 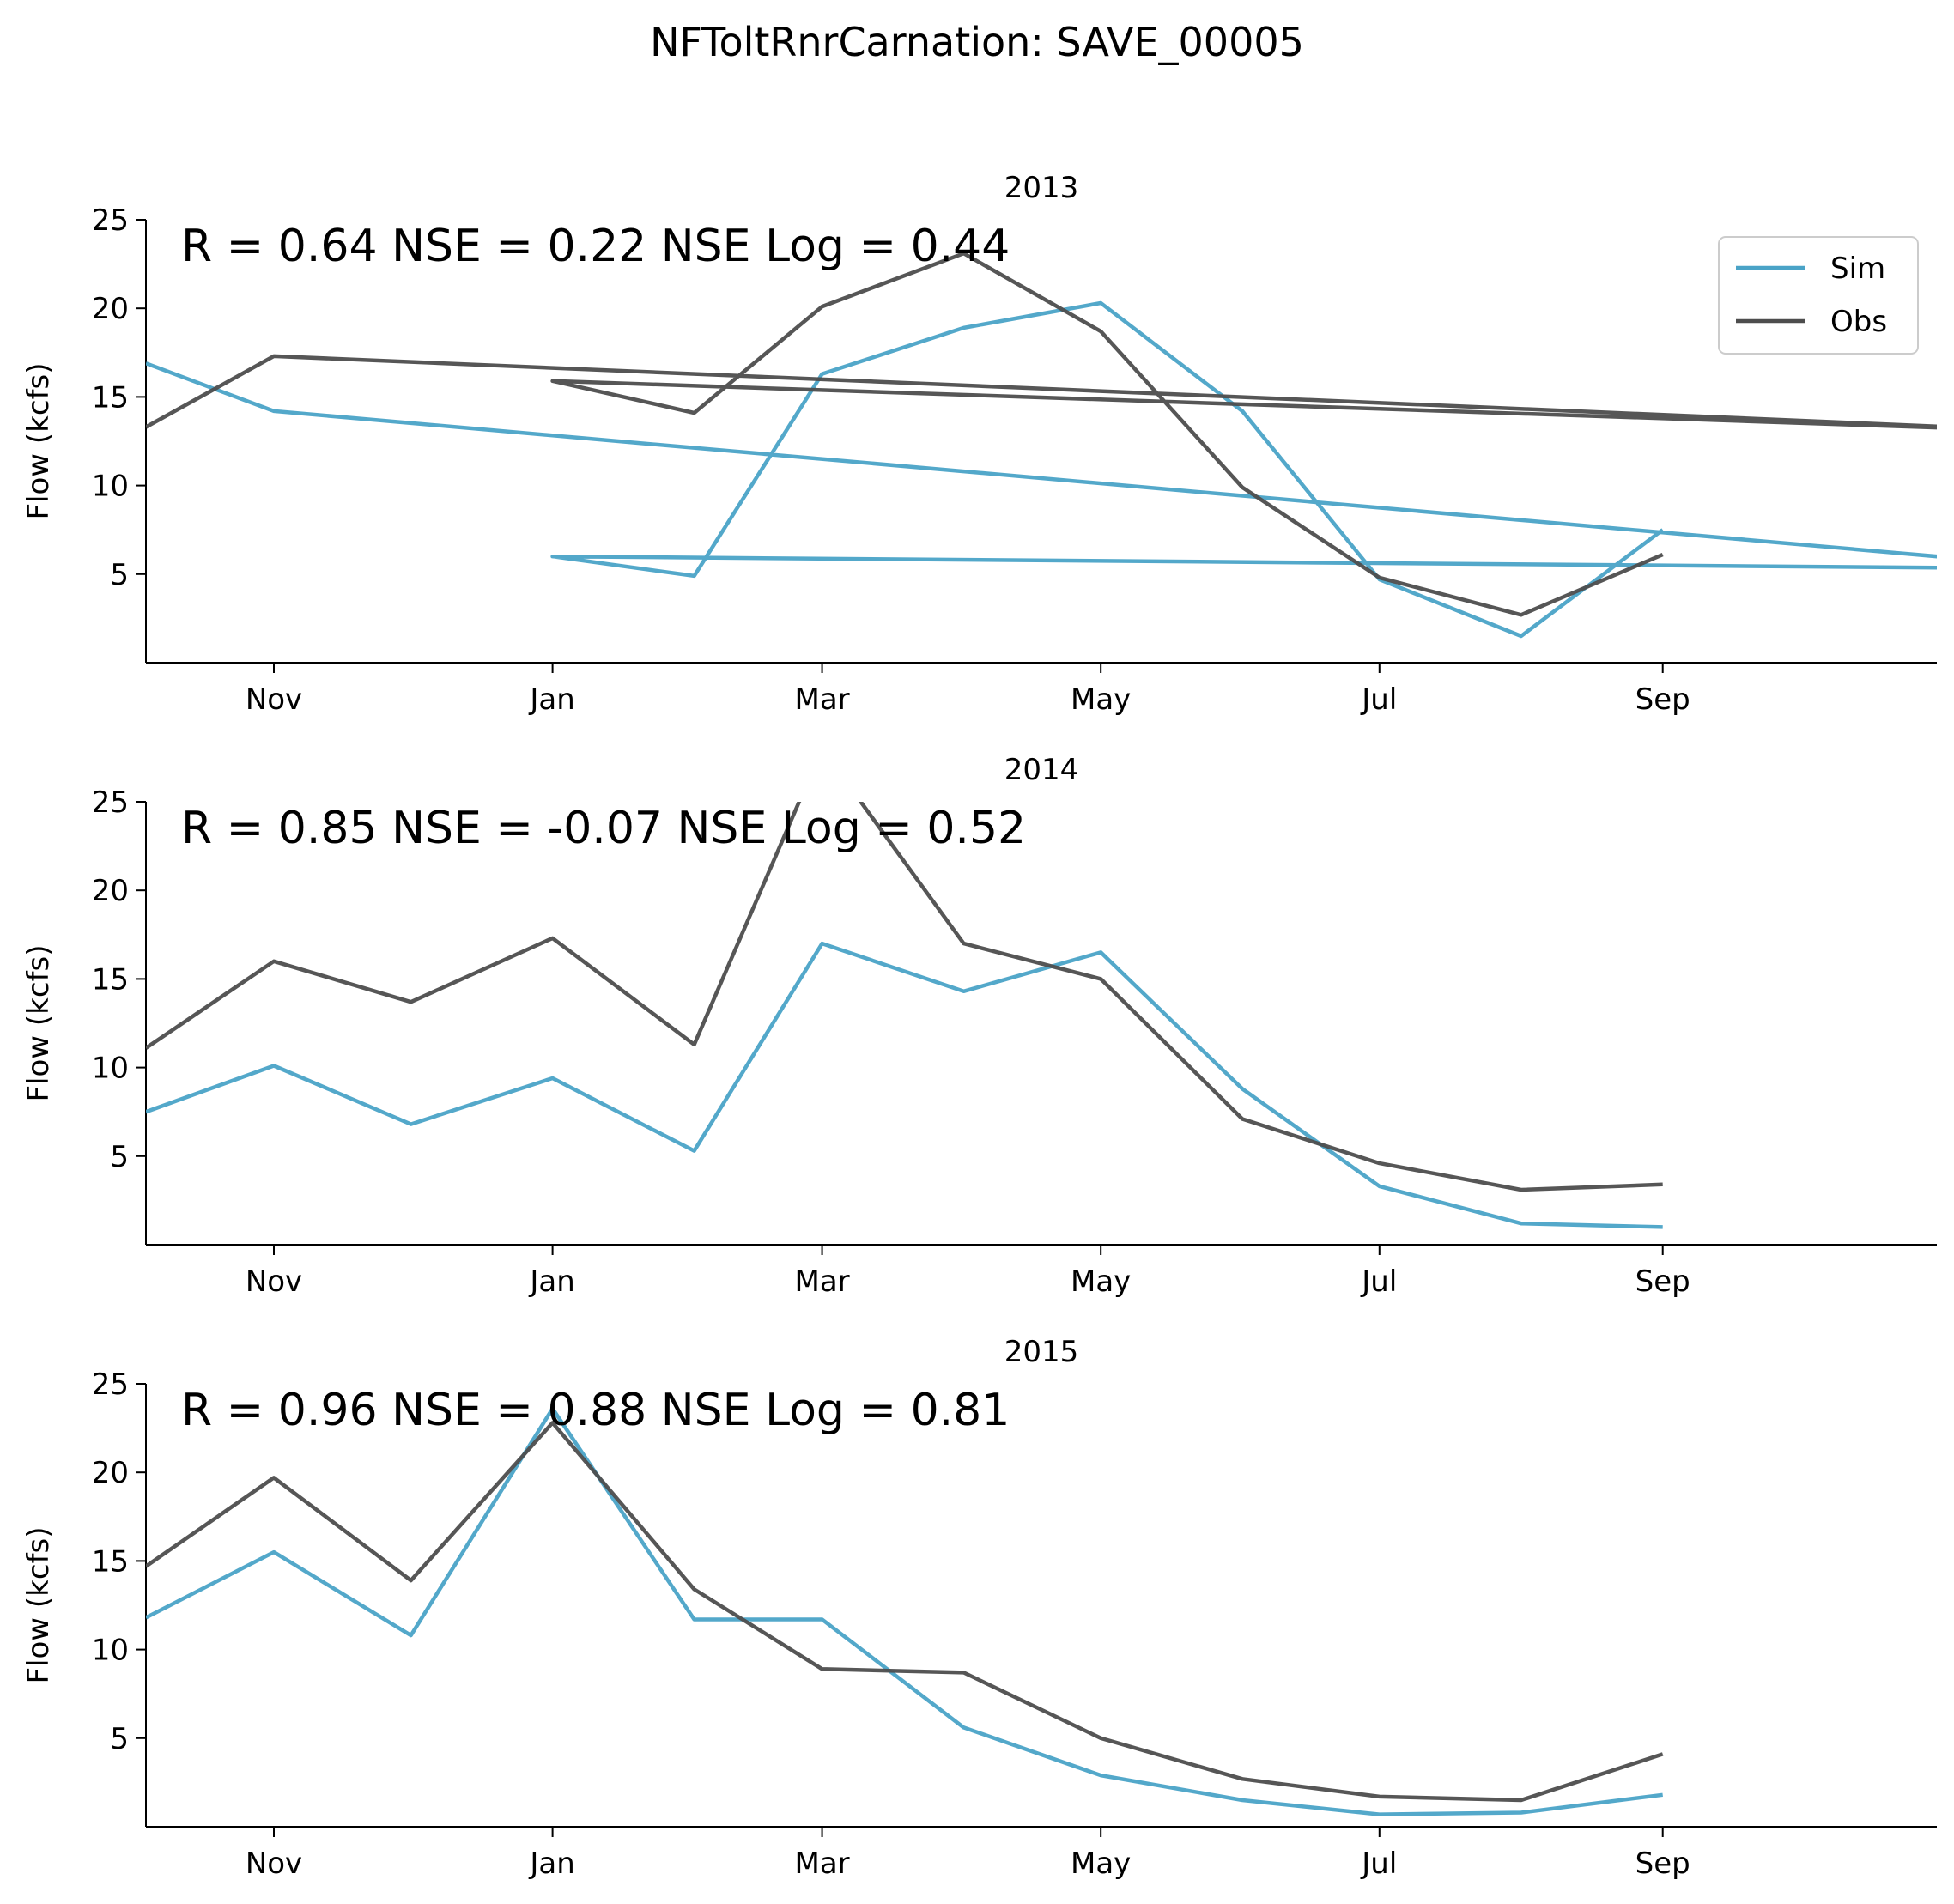 What do you see at coordinates (1041, 188) in the screenshot?
I see `panel-title-2013: 2013` at bounding box center [1041, 188].